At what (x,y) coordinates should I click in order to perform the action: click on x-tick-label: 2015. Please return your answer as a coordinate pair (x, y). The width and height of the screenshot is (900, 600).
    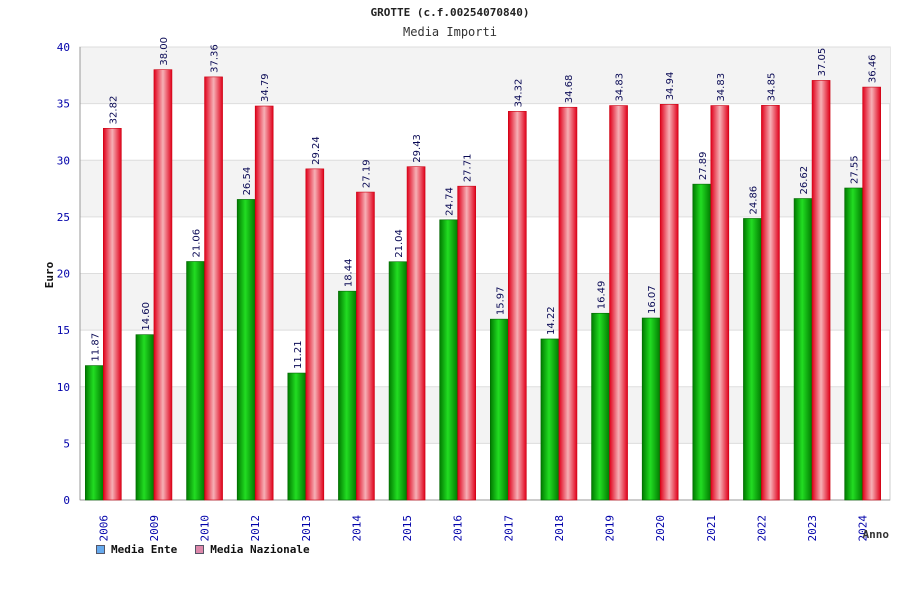
    Looking at the image, I should click on (407, 528).